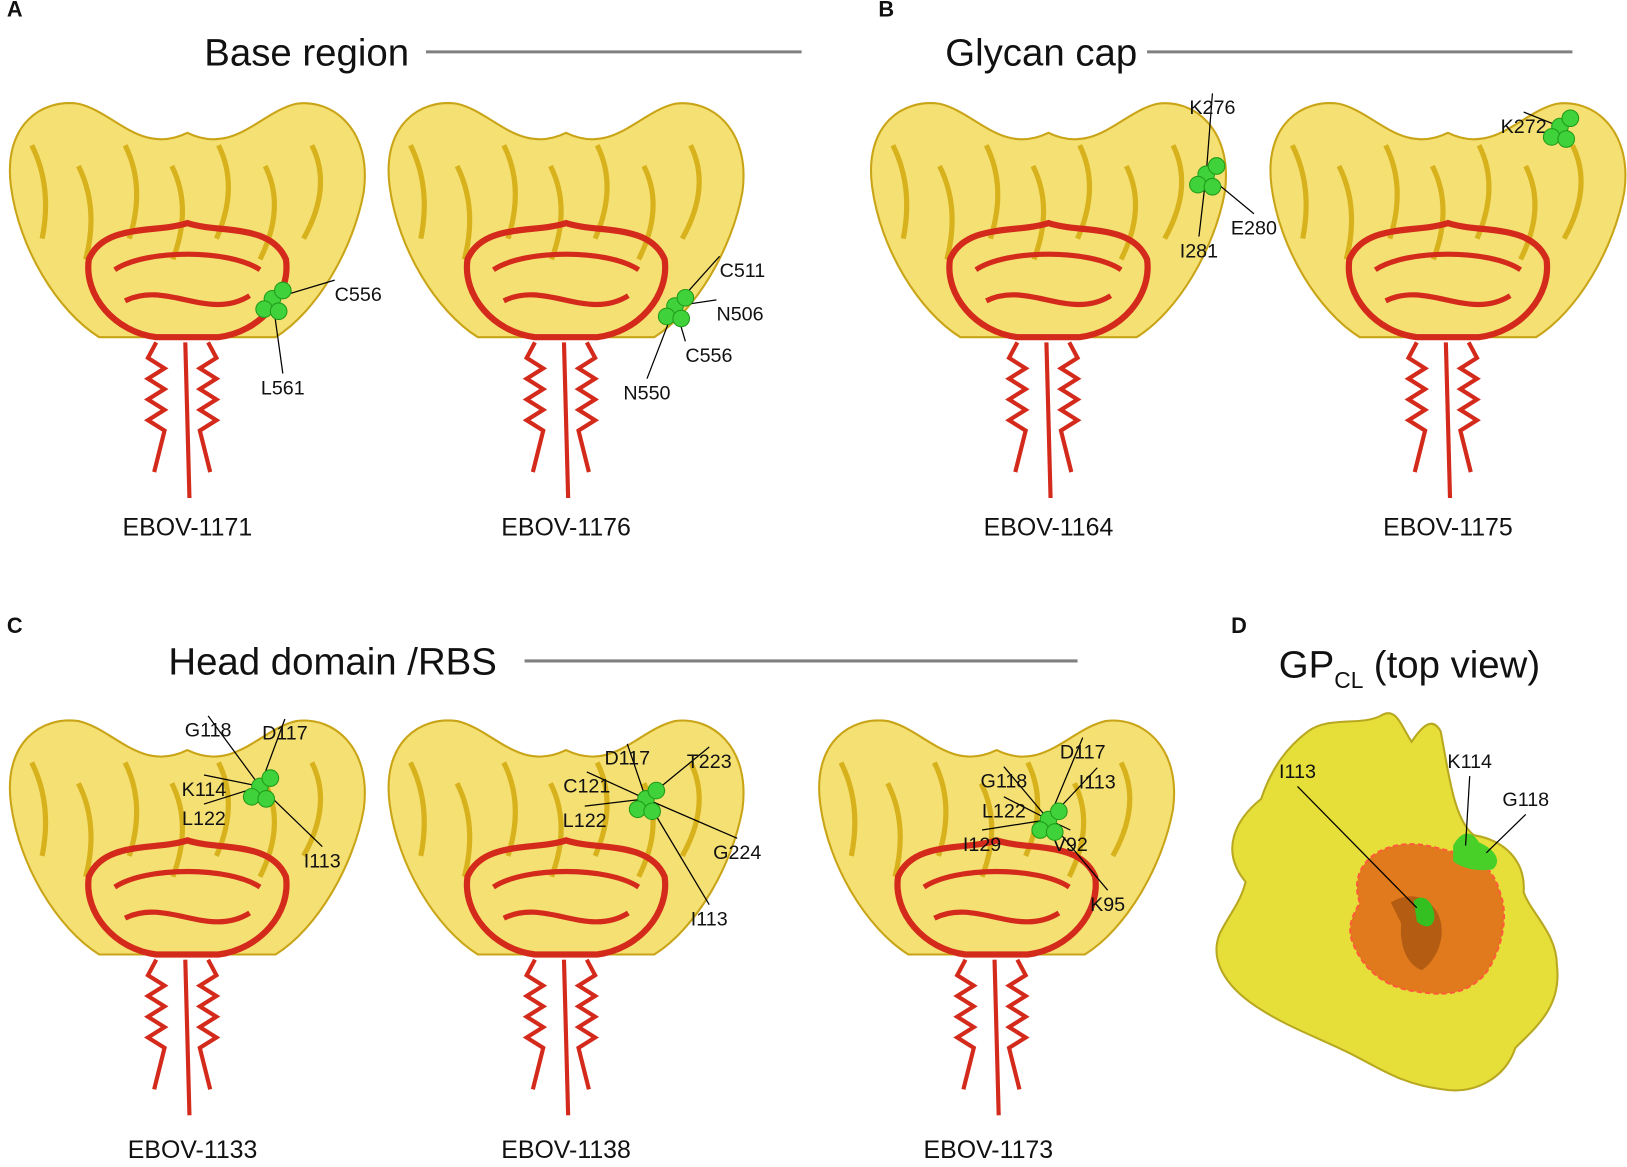  What do you see at coordinates (15, 625) in the screenshot?
I see `panel-letter: C` at bounding box center [15, 625].